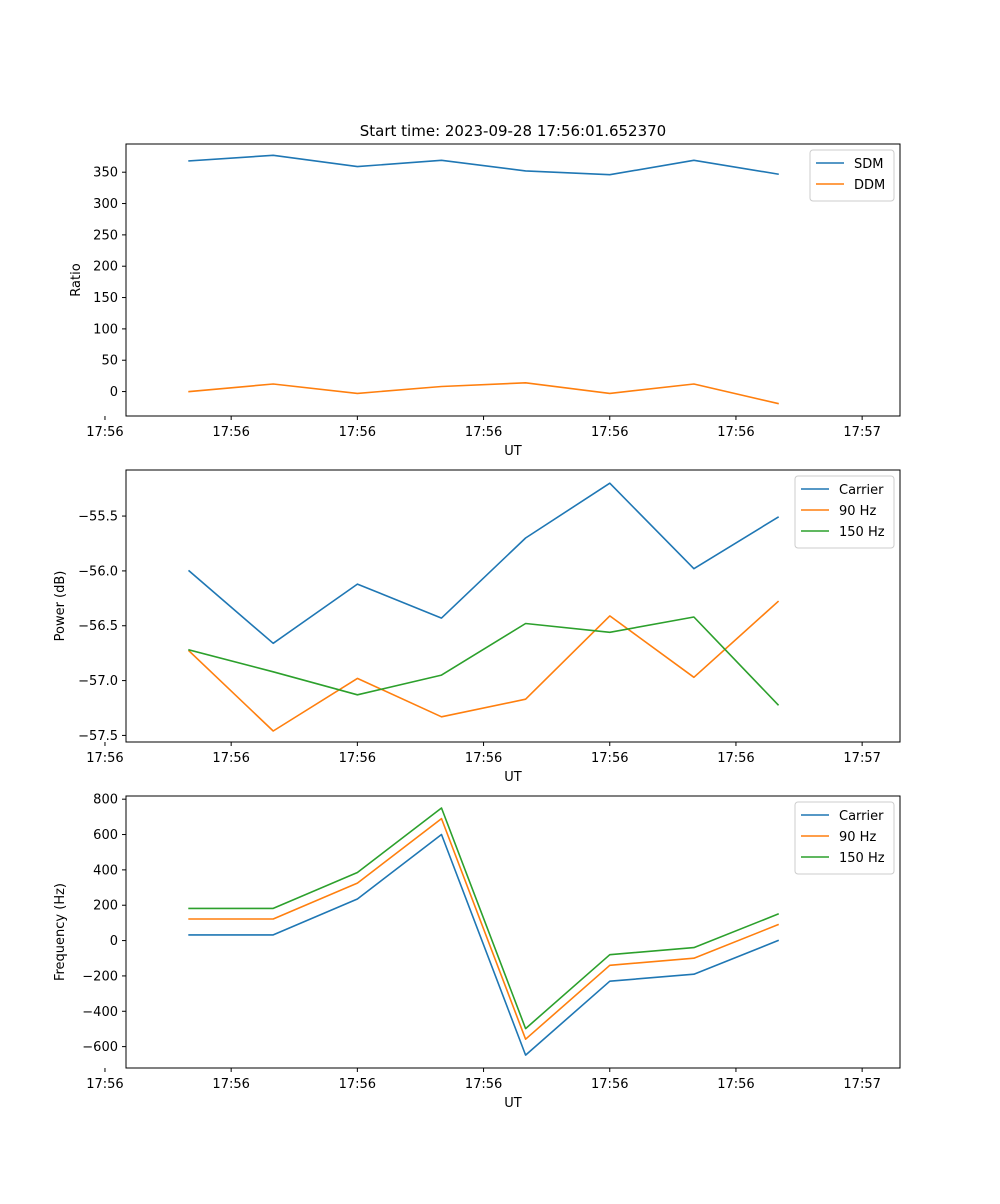  I want to click on y-tick-label: 150, so click(105, 298).